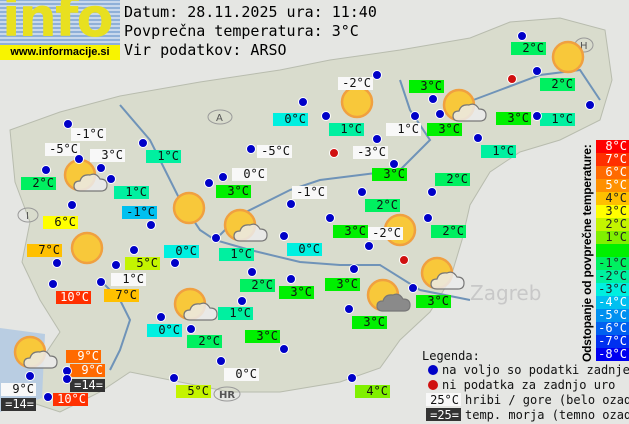 This screenshot has width=629, height=424. I want to click on station-temperature-label: 5°C, so click(142, 263).